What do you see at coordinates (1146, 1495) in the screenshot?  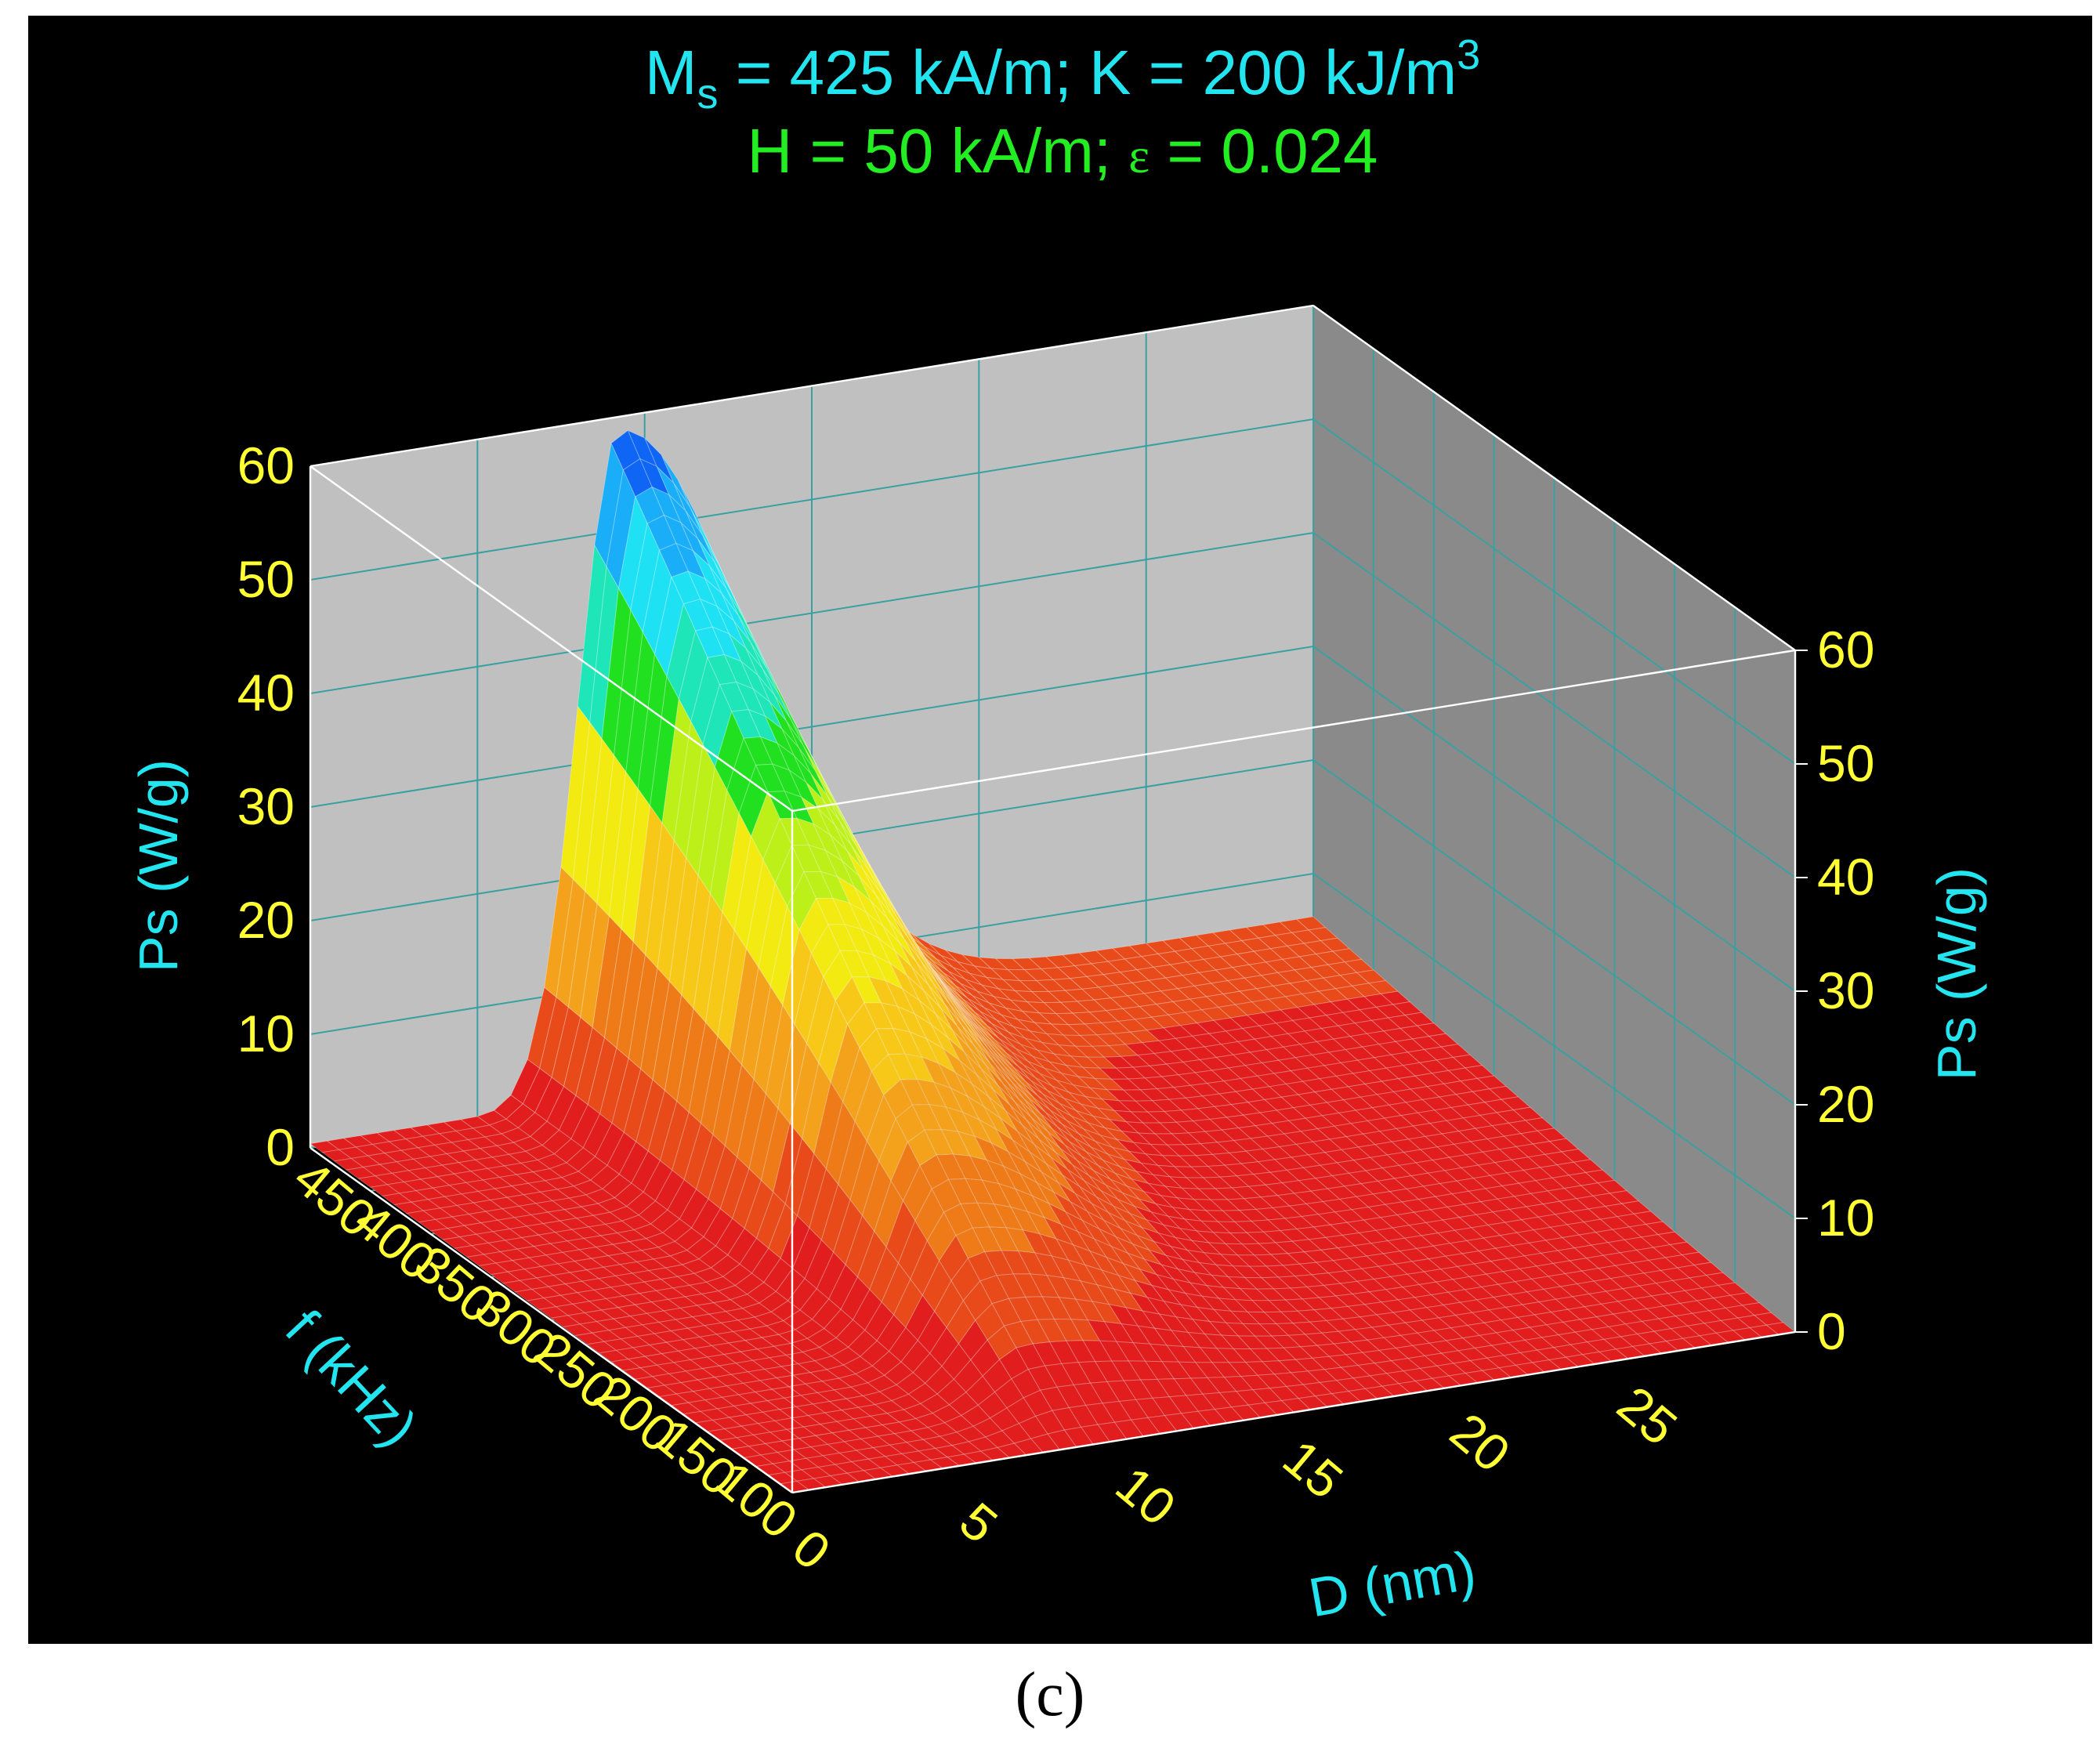 I see `x-tick-label: 10` at bounding box center [1146, 1495].